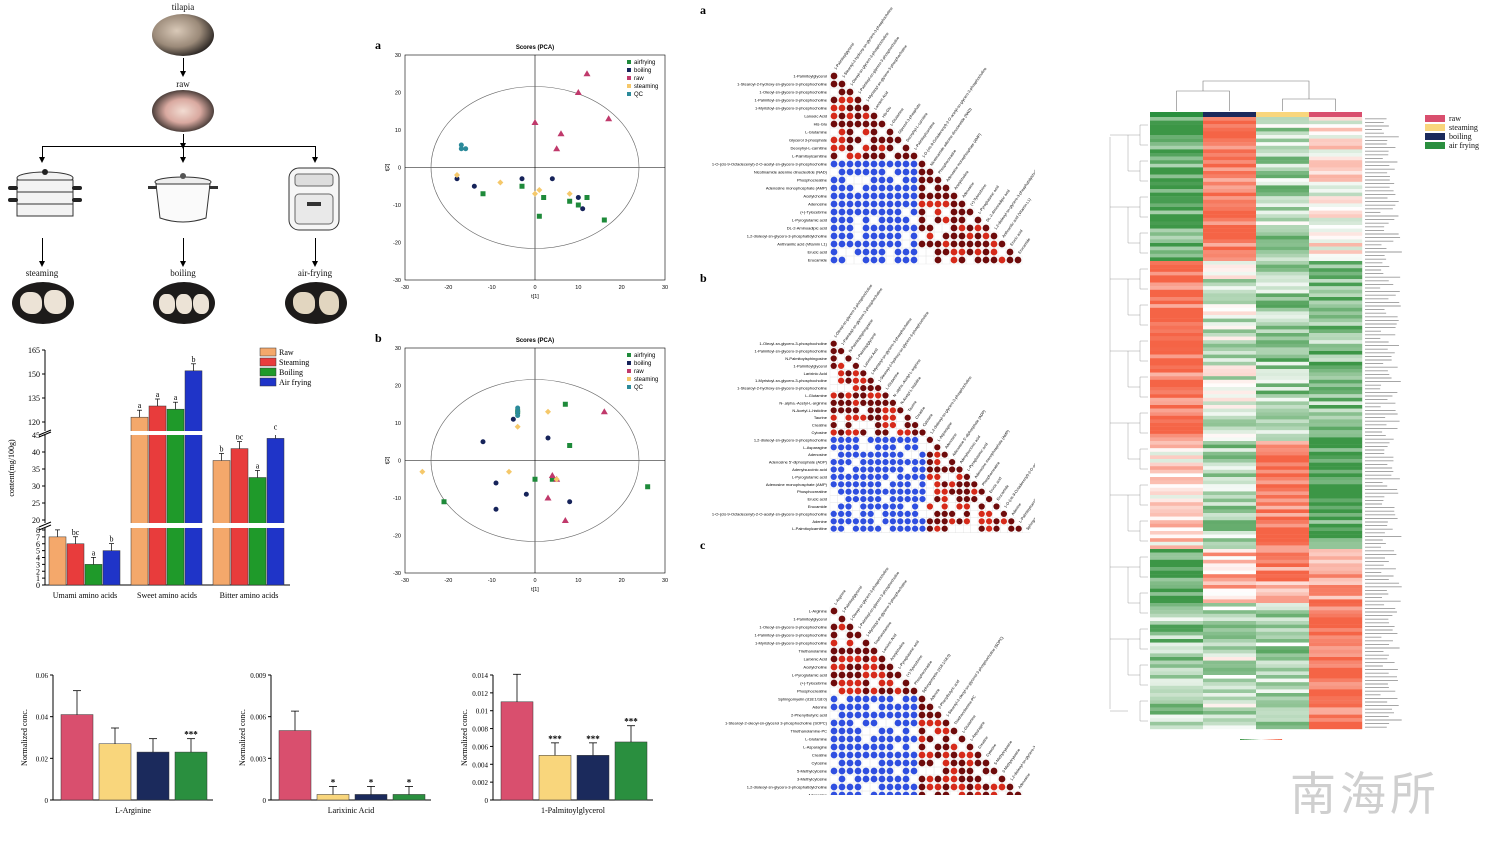 The width and height of the screenshot is (1500, 844). Describe the element at coordinates (642, 71) in the screenshot. I see `legend-label: boiling` at that location.